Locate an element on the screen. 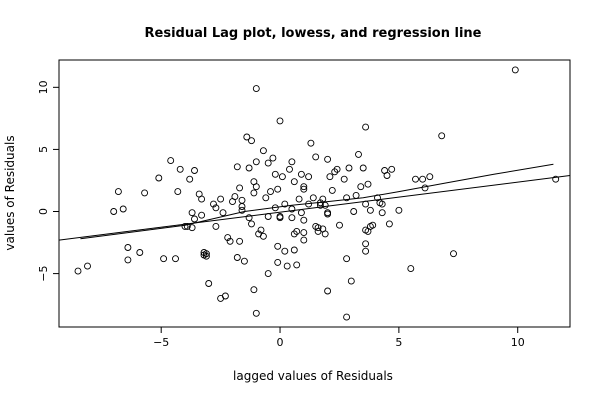 The width and height of the screenshot is (600, 400). y-tick-label: −5 is located at coordinates (43, 273).